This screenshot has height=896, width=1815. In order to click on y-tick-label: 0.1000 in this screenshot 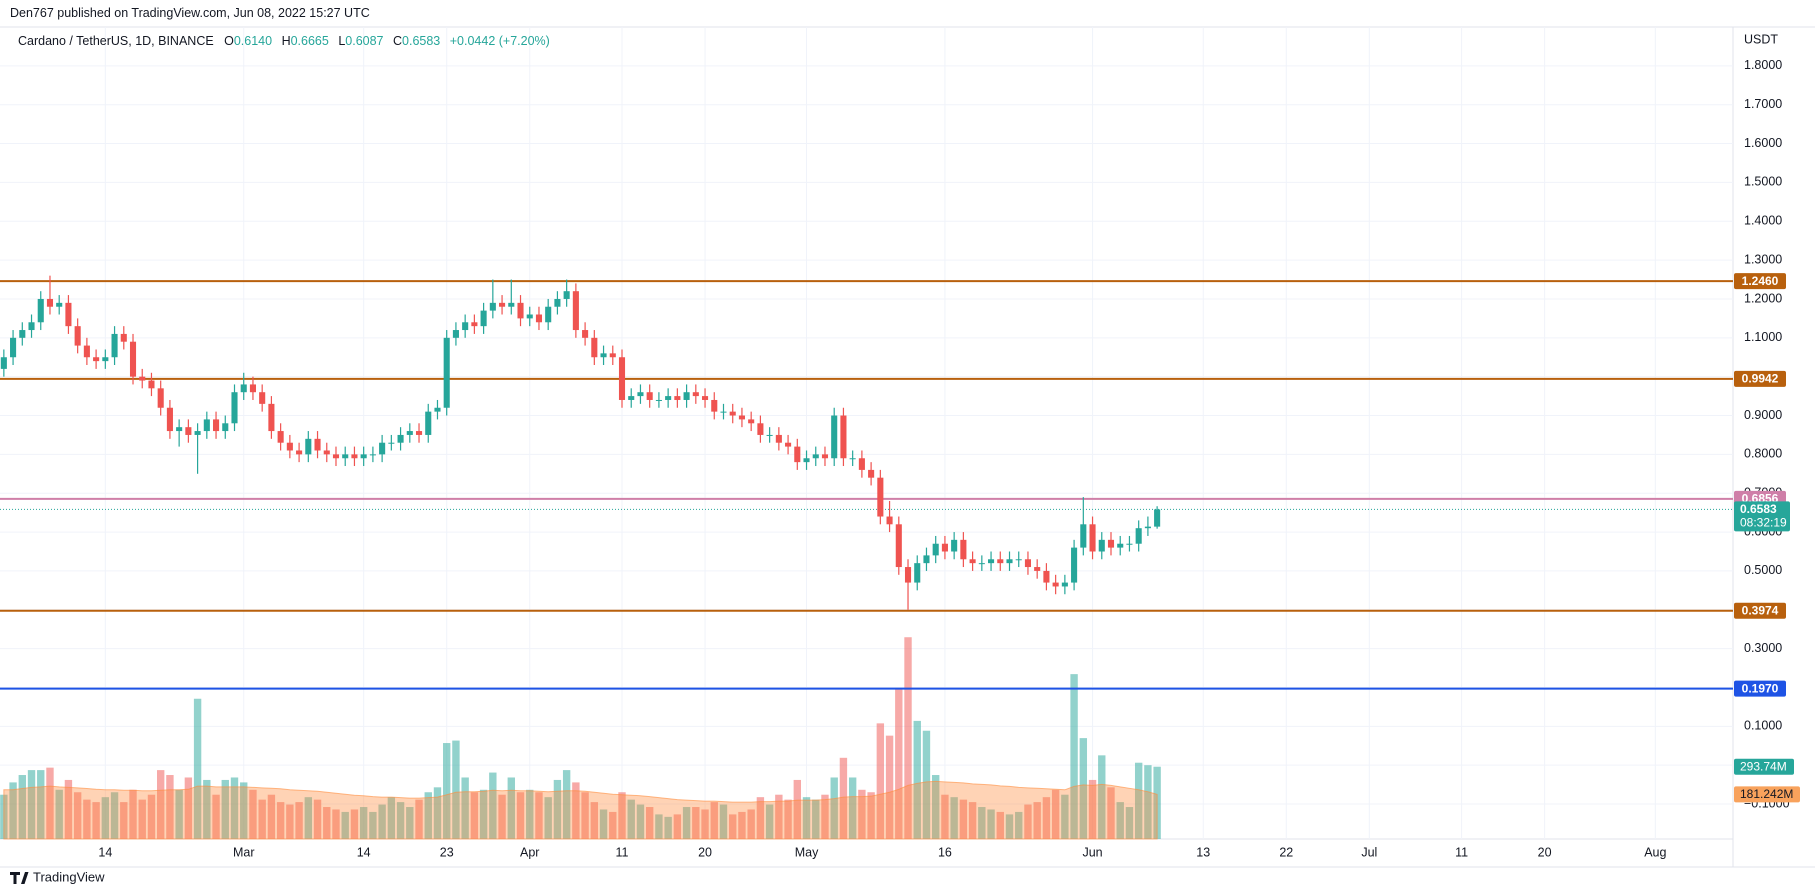, I will do `click(1763, 726)`.